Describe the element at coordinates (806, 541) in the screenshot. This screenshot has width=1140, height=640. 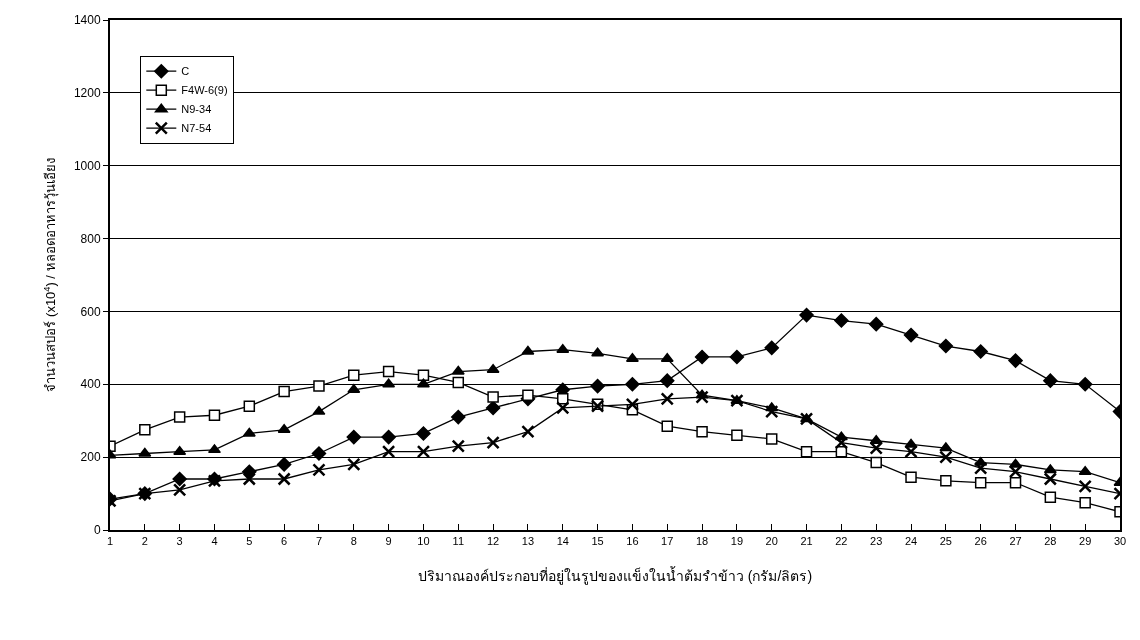
I see `x-tick-label: 21` at that location.